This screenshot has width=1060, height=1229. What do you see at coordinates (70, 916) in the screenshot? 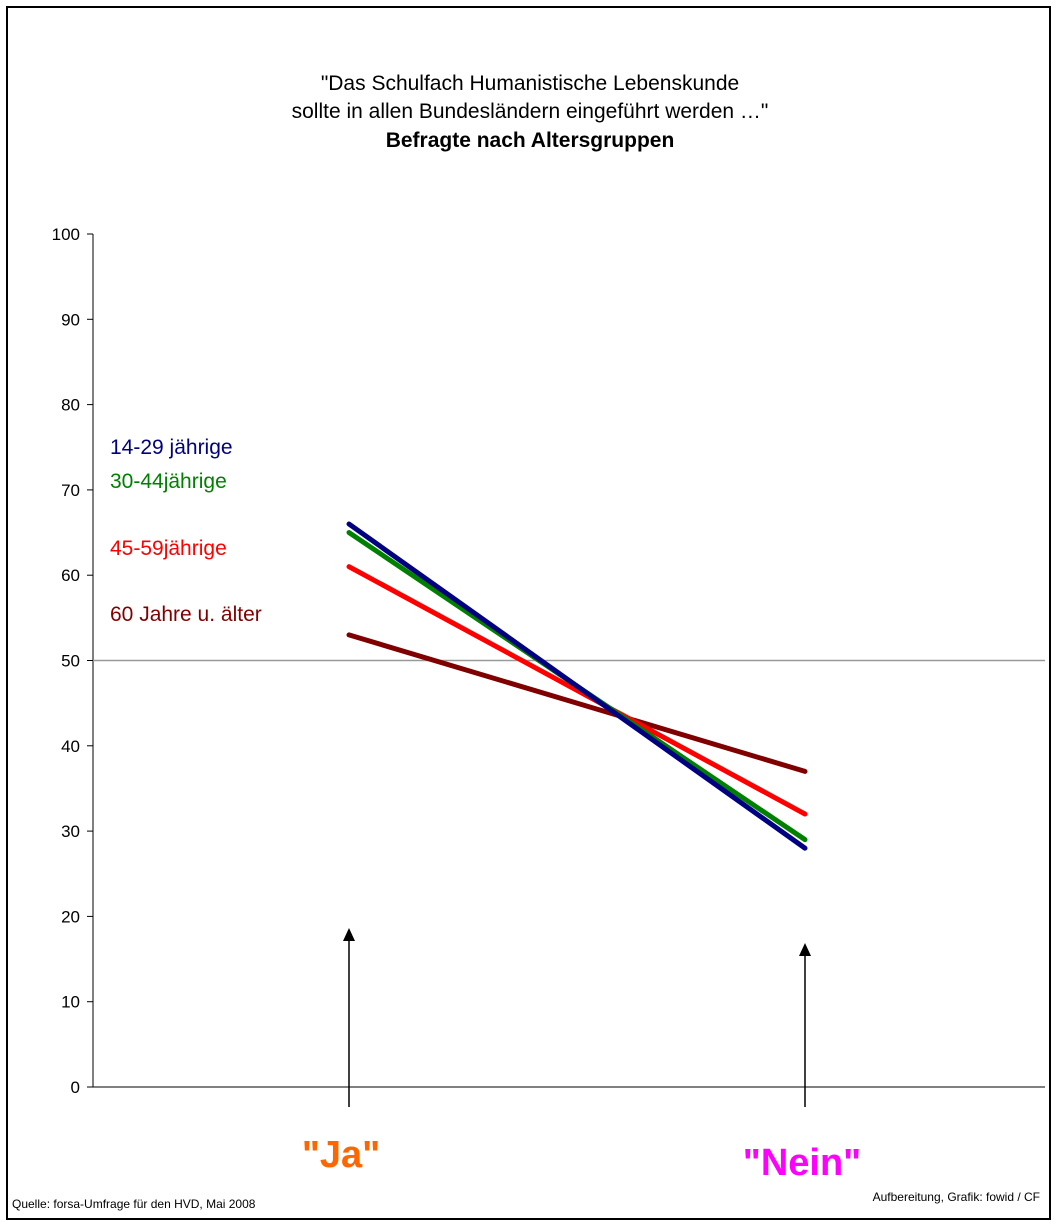
I see `y-tick-label: 20` at bounding box center [70, 916].